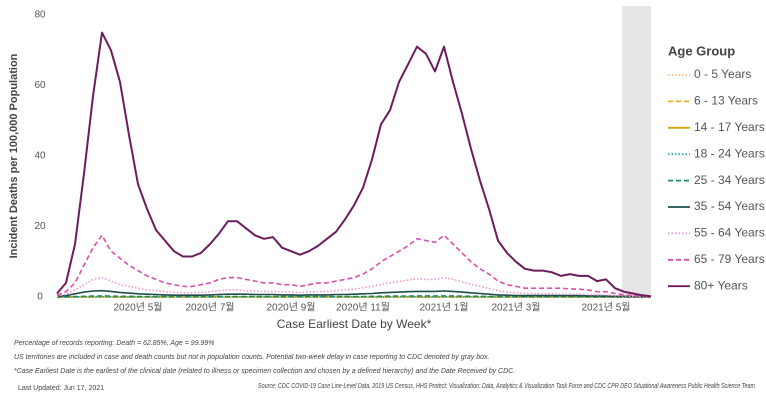 The height and width of the screenshot is (400, 766). Describe the element at coordinates (210, 308) in the screenshot. I see `x-tick-label: 2020년 7월` at that location.